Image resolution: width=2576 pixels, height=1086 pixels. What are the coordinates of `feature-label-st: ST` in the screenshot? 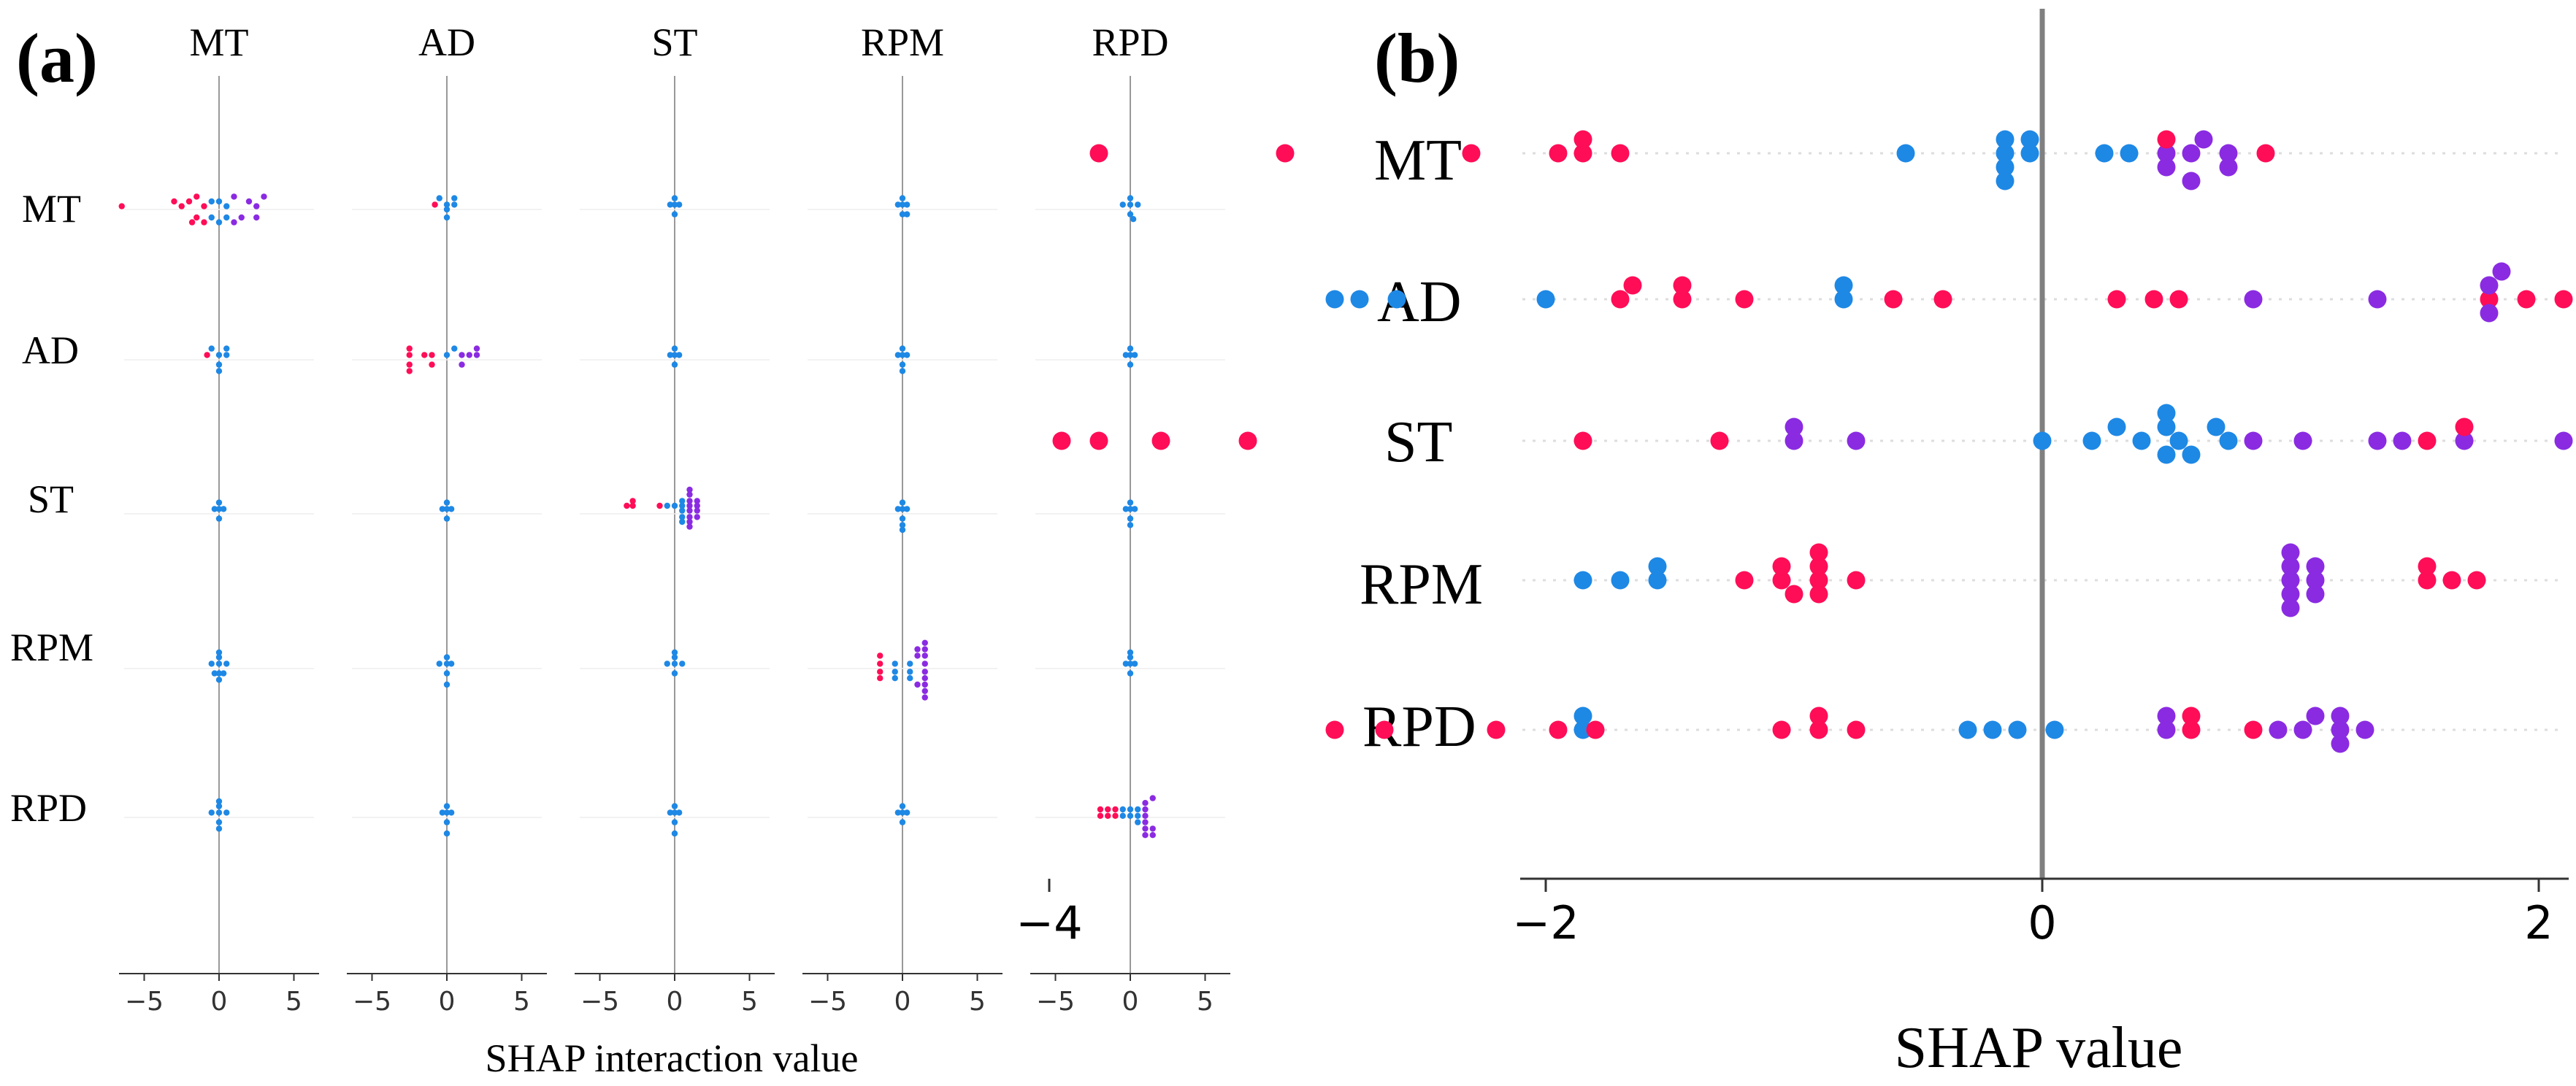 It's located at (1418, 442).